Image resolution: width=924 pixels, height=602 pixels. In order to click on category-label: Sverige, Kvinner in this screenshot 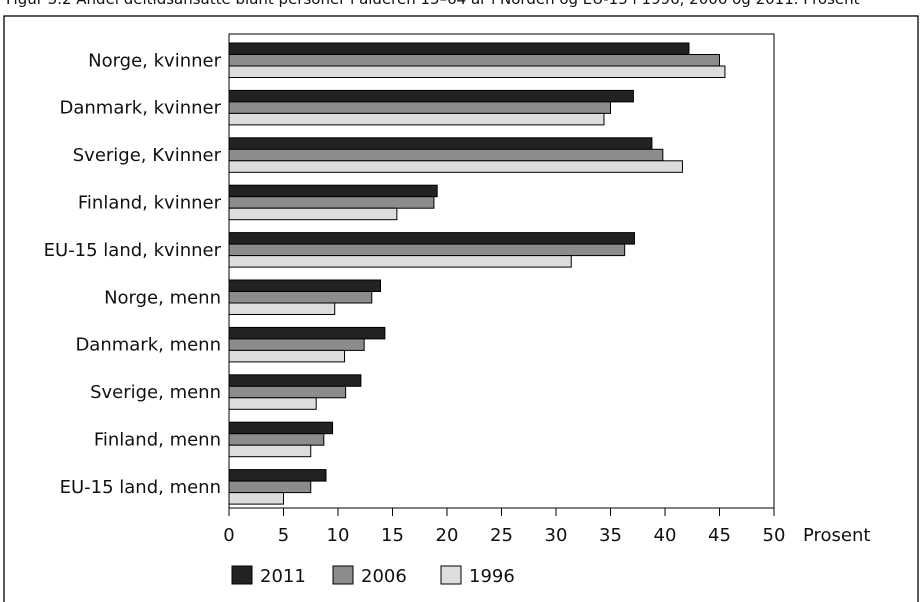, I will do `click(147, 155)`.